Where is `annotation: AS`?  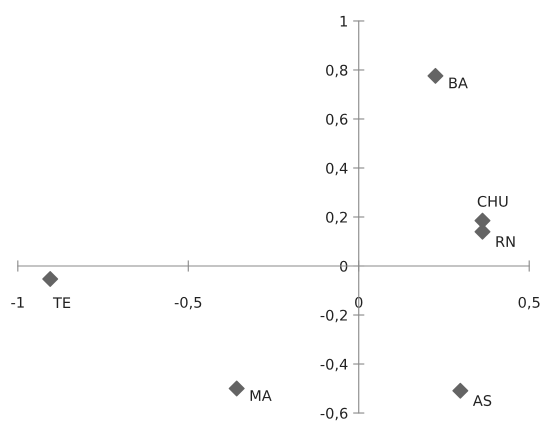
annotation: AS is located at coordinates (482, 400).